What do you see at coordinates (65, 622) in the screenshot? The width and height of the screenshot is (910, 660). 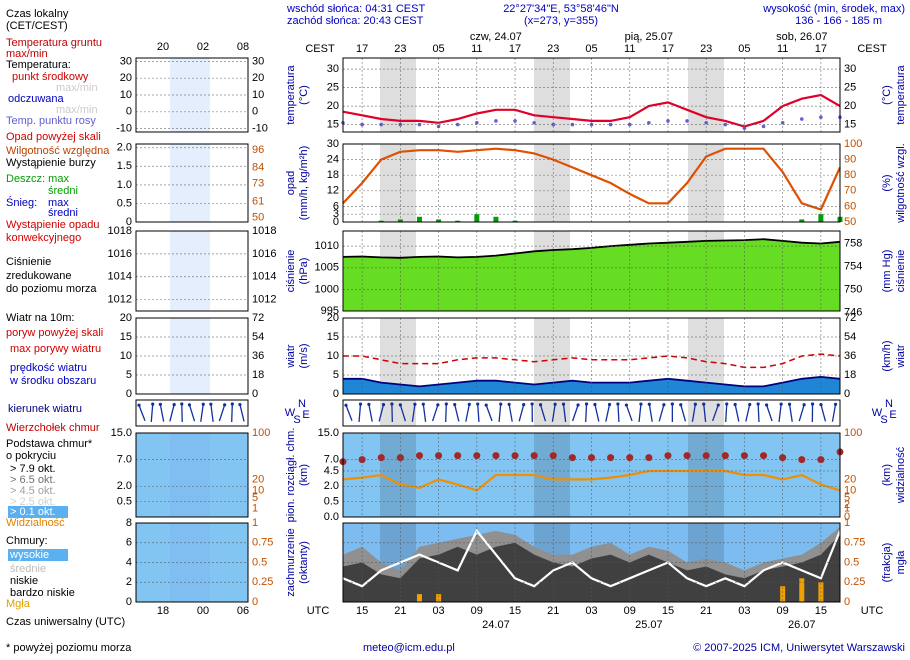 I see `legend-label: Czas uniwersalny (UTC)` at bounding box center [65, 622].